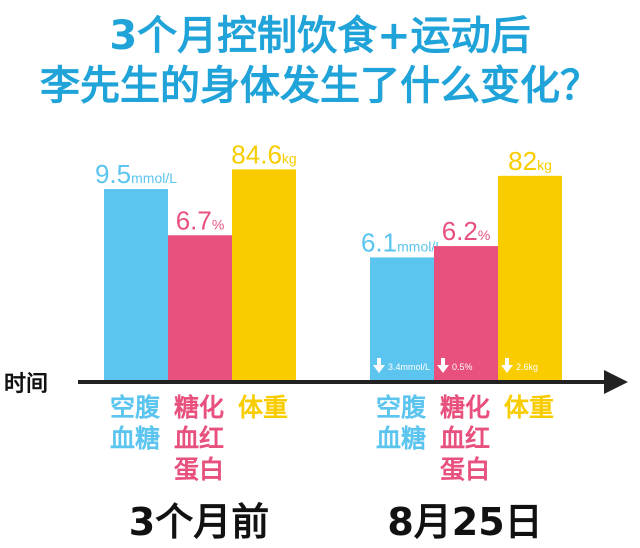 The image size is (640, 548). What do you see at coordinates (113, 174) in the screenshot?
I see `data-label-number: 9.5` at bounding box center [113, 174].